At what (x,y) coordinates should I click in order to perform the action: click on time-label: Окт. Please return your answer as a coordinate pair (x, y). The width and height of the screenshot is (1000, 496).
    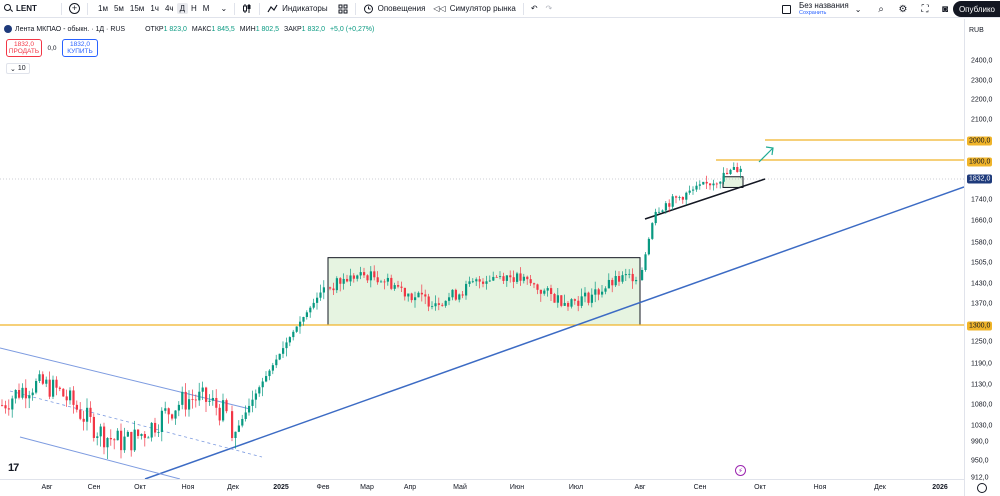
    Looking at the image, I should click on (760, 487).